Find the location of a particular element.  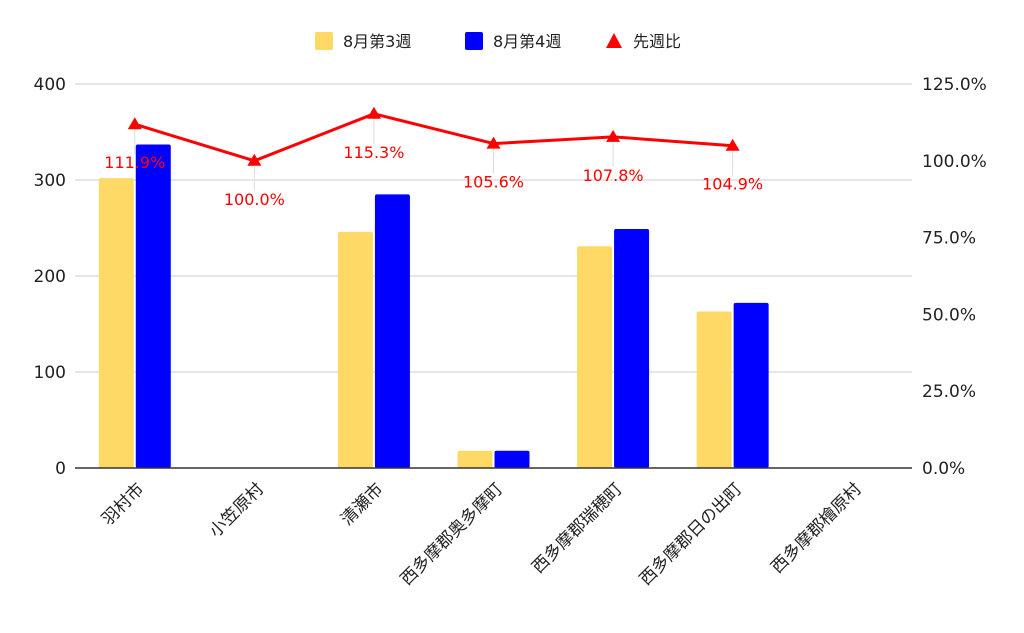

right-tick-label: 0.0% is located at coordinates (943, 469).